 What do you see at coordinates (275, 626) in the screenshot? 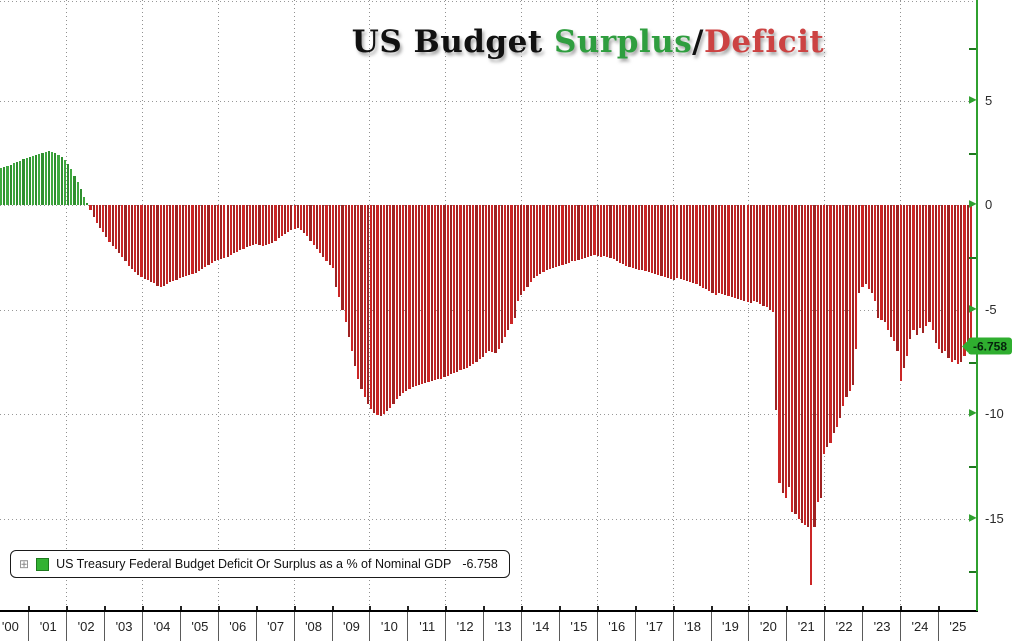
I see `x-axis-year-label: '07` at bounding box center [275, 626].